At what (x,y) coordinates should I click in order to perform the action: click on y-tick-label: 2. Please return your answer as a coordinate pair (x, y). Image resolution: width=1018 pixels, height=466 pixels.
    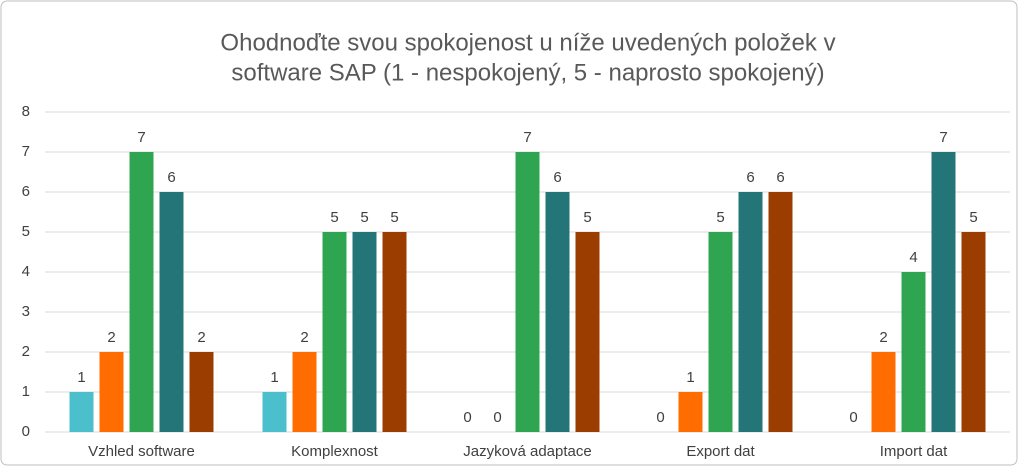
    Looking at the image, I should click on (26, 351).